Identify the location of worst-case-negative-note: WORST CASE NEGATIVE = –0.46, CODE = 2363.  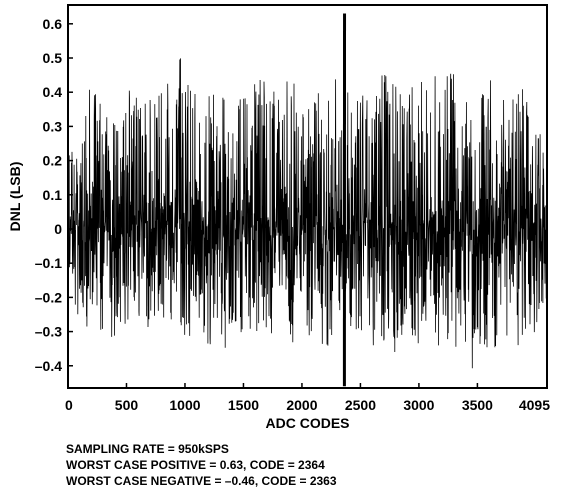
(201, 481).